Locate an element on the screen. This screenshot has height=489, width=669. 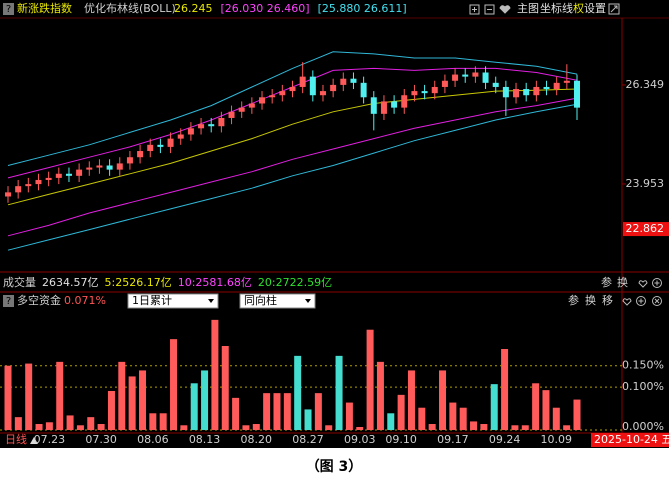
toolbar-icons is located at coordinates (544, 9).